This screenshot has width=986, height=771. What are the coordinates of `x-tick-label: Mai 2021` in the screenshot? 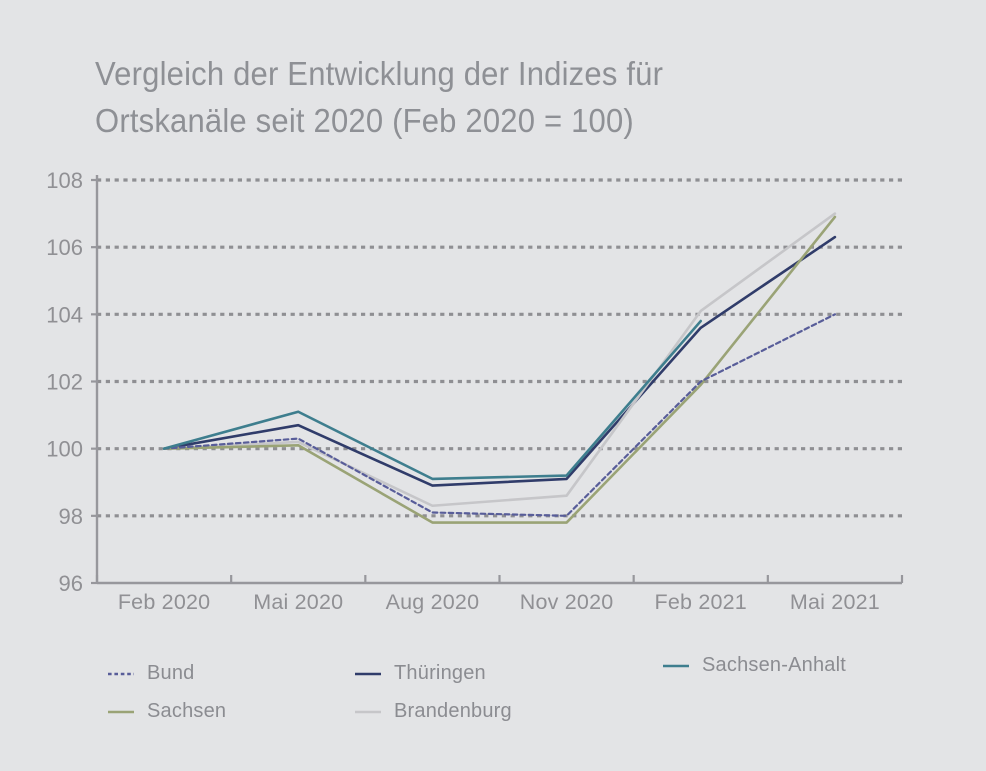 It's located at (835, 602).